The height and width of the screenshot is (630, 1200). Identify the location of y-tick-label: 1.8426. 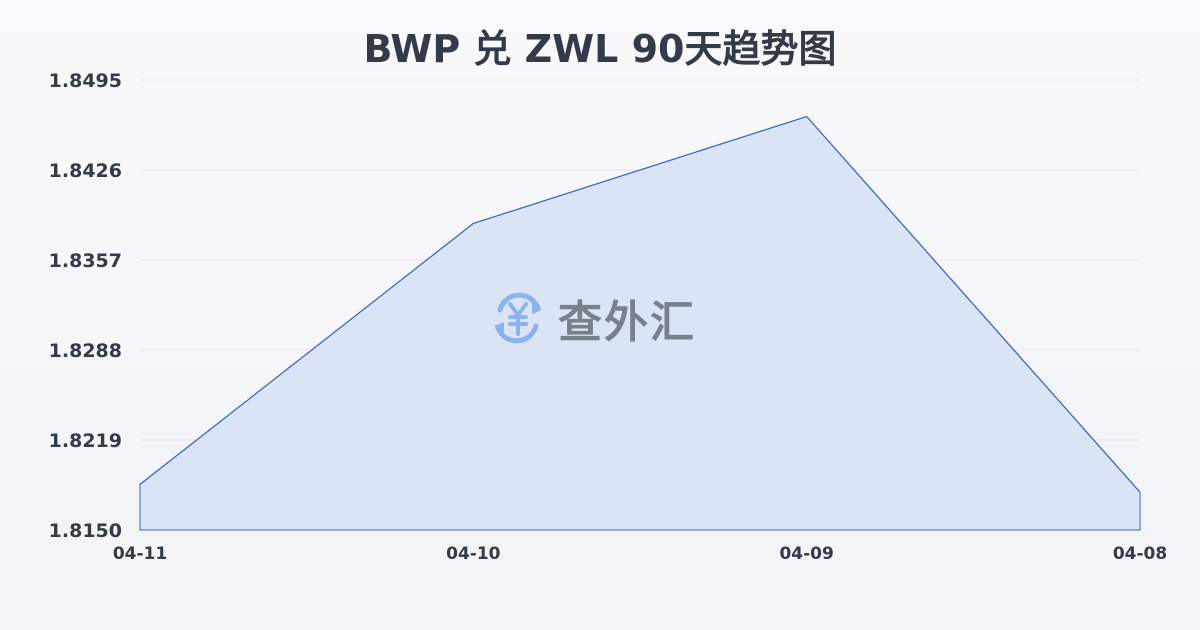
(85, 171).